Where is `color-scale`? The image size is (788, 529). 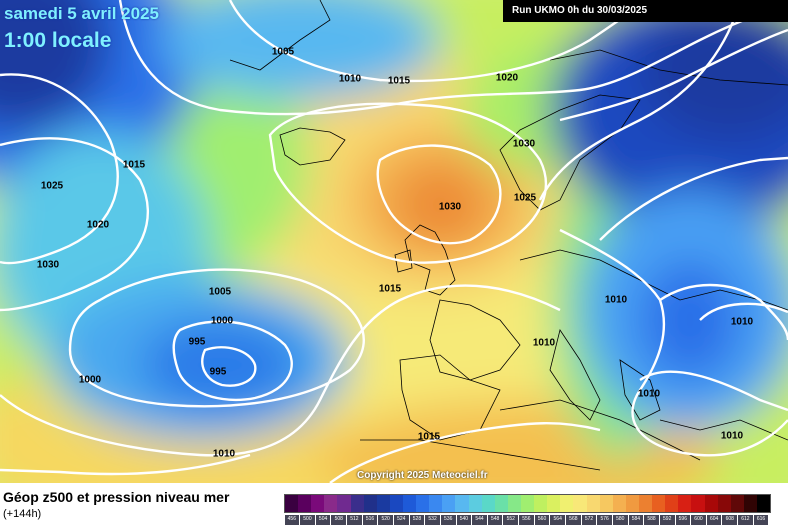
color-scale is located at coordinates (527, 503).